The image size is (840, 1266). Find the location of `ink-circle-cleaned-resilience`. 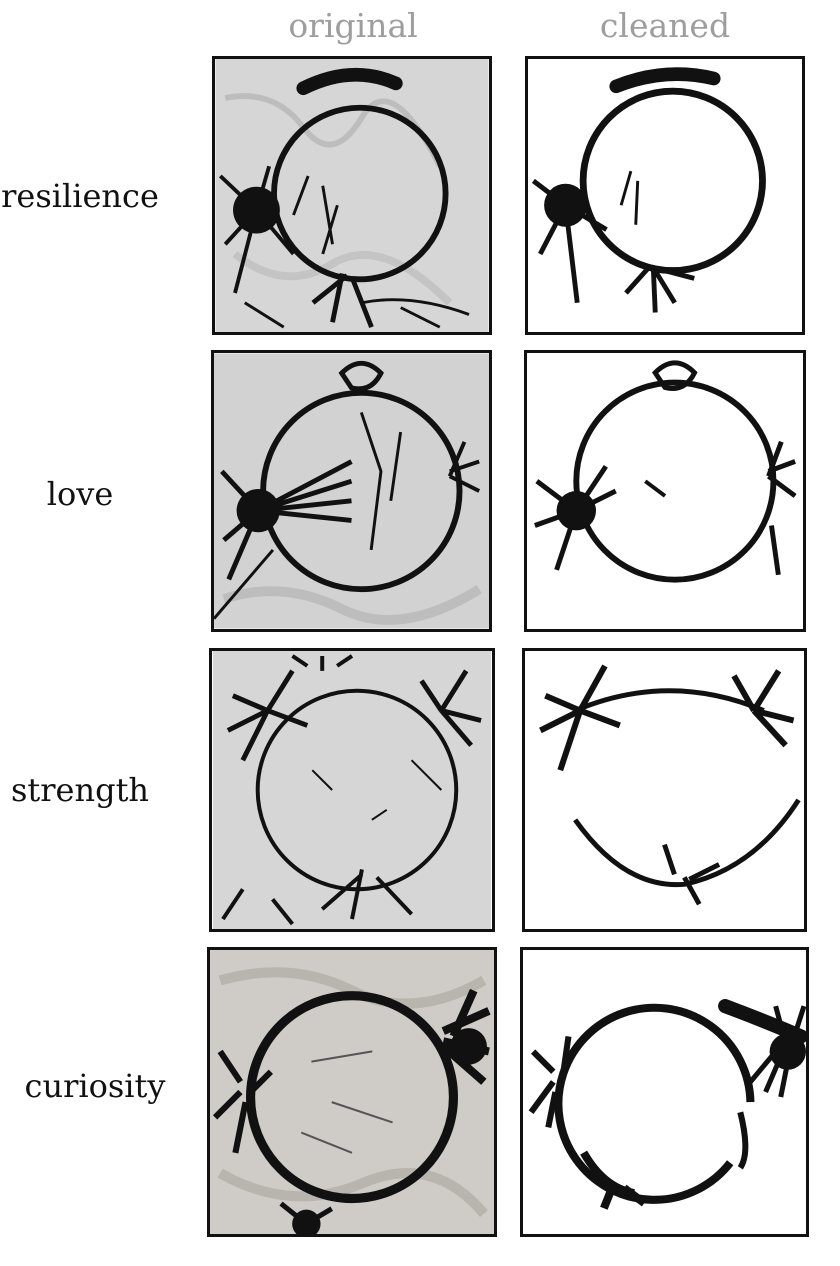

ink-circle-cleaned-resilience is located at coordinates (665, 195).